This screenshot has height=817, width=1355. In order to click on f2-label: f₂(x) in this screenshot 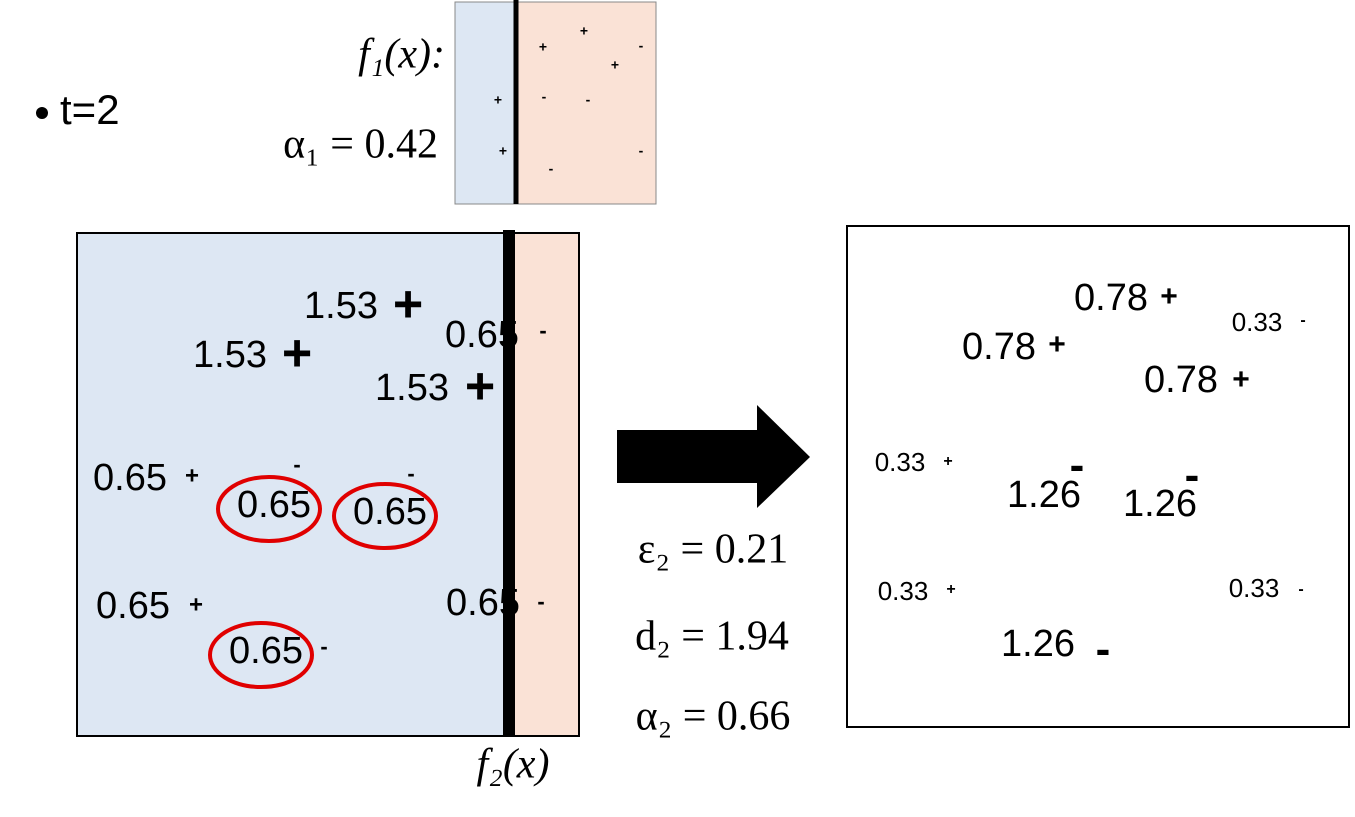, I will do `click(513, 765)`.